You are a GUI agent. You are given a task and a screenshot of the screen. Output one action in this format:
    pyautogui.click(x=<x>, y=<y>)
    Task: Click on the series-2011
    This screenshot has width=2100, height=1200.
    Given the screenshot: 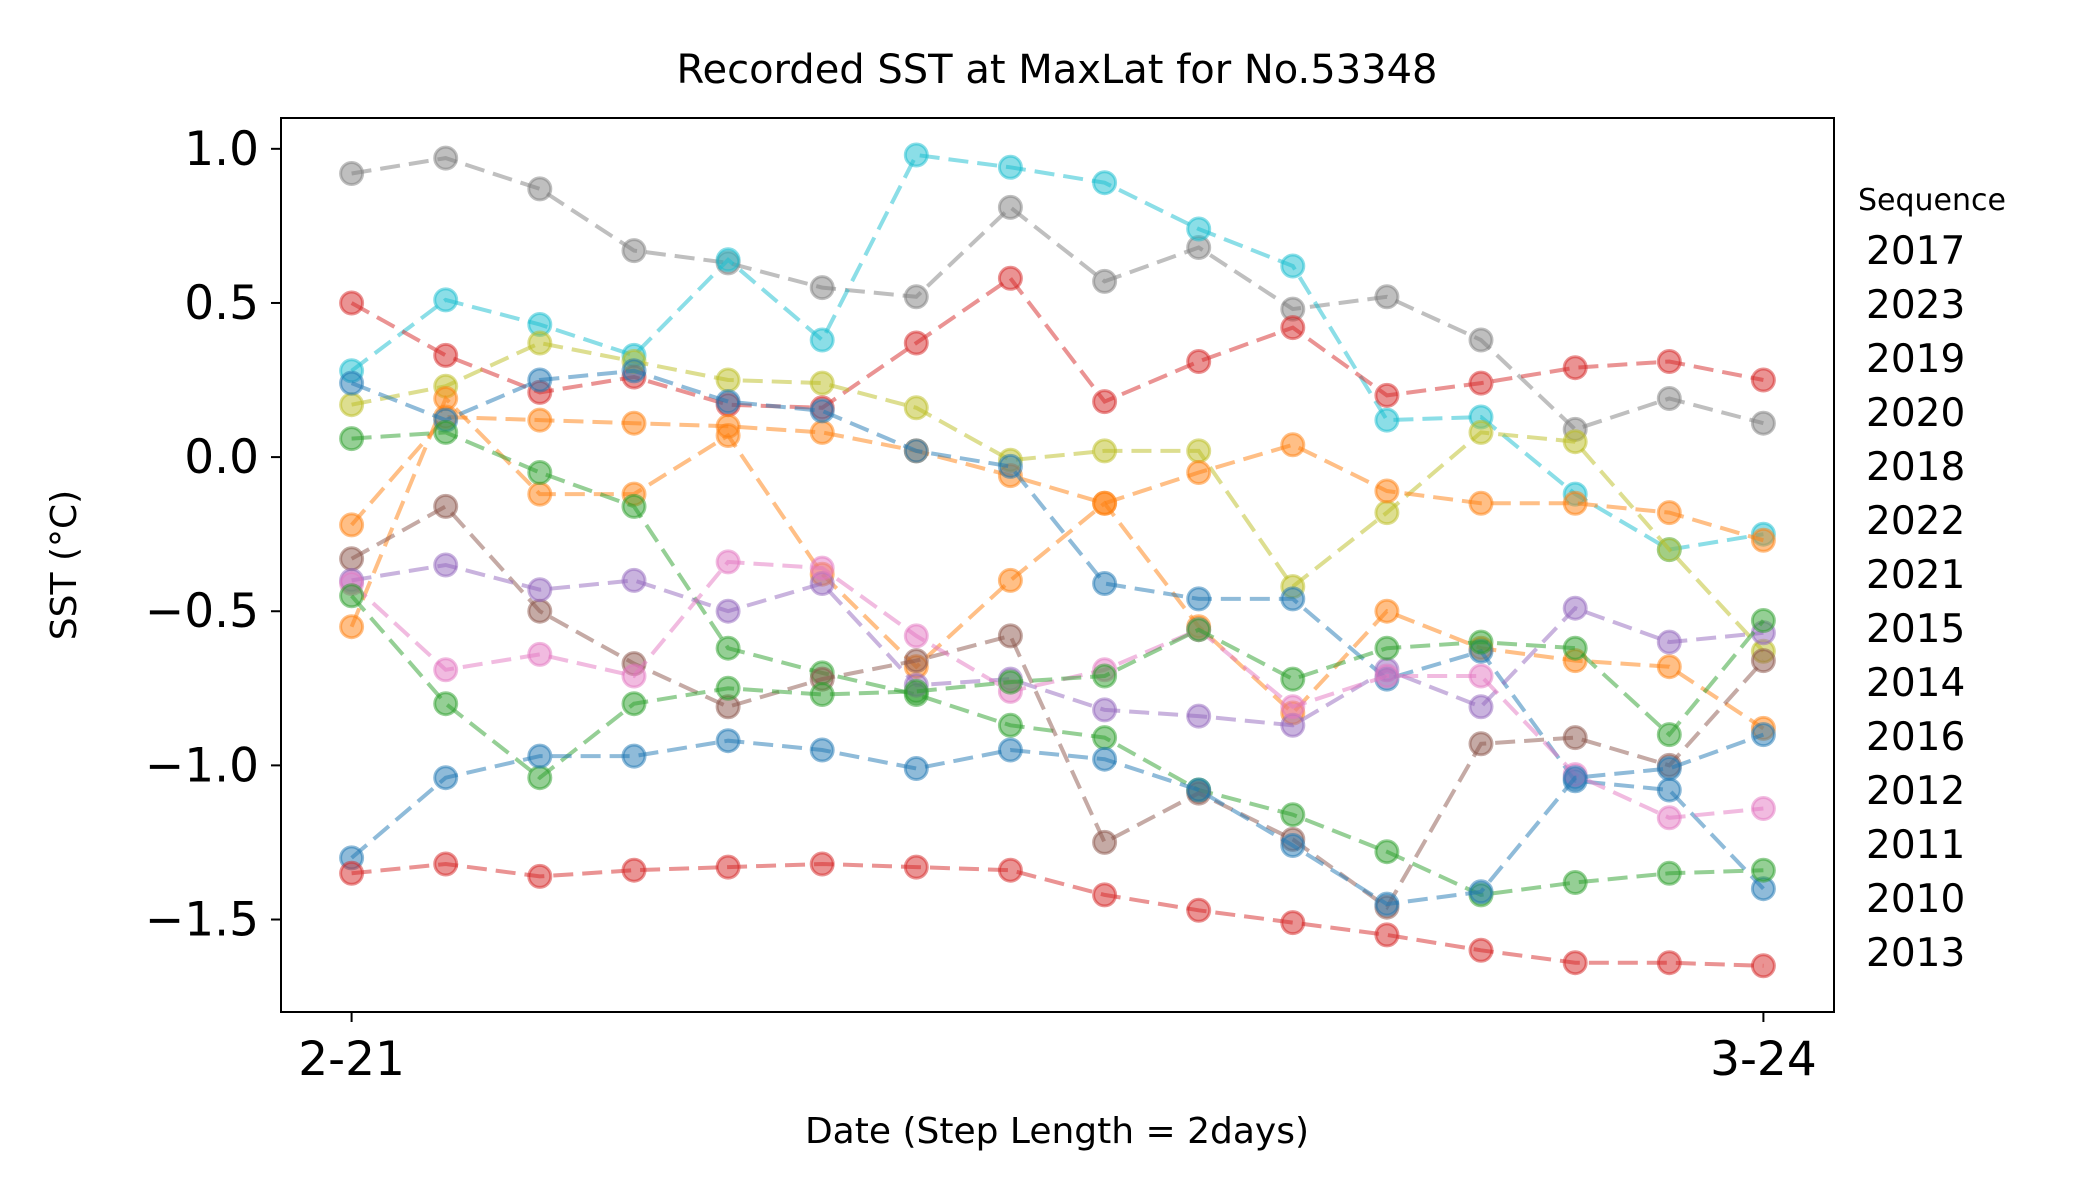 What is the action you would take?
    pyautogui.click(x=1057, y=687)
    